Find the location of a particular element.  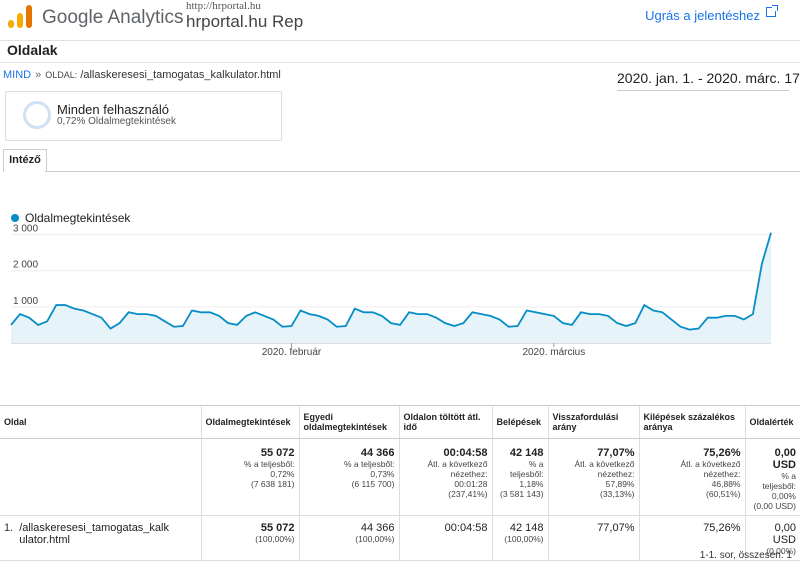

metric-value: 44 366 is located at coordinates (377, 528).